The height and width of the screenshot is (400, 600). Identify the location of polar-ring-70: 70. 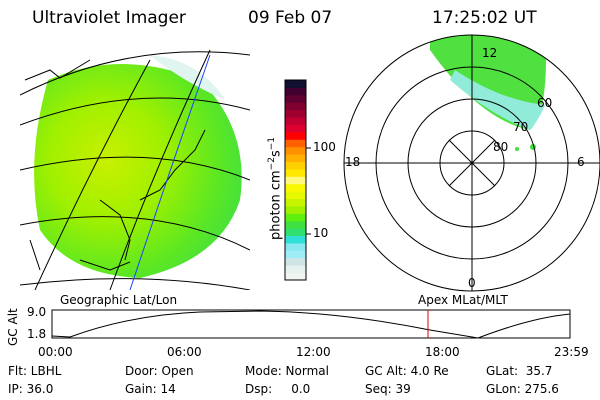
(521, 127).